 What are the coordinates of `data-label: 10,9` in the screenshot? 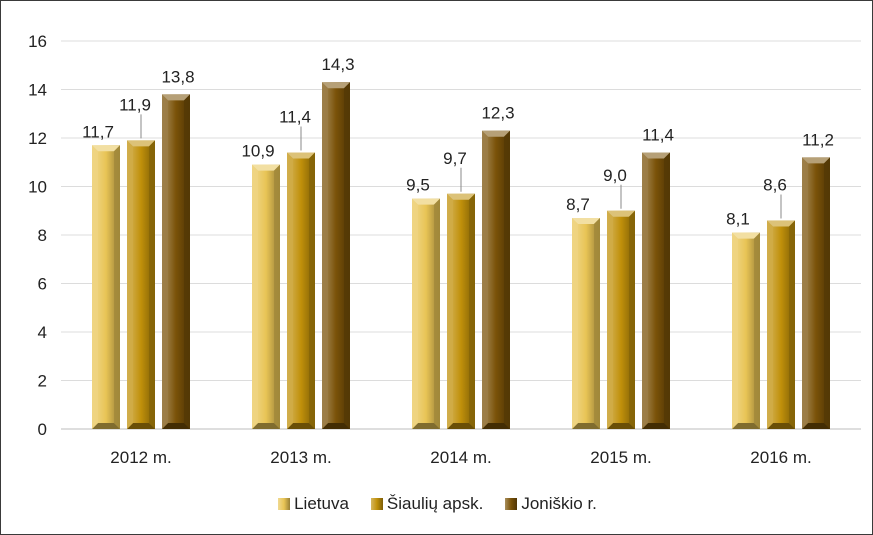 It's located at (257, 151).